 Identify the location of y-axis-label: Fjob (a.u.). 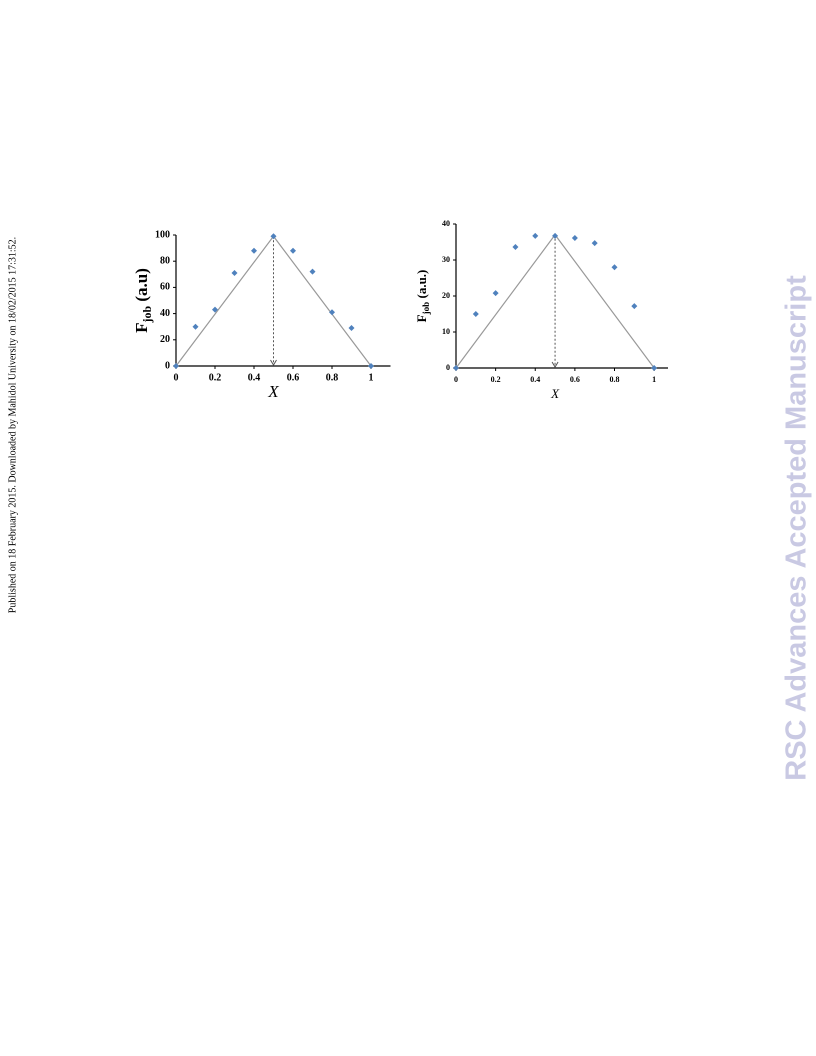
(422, 296).